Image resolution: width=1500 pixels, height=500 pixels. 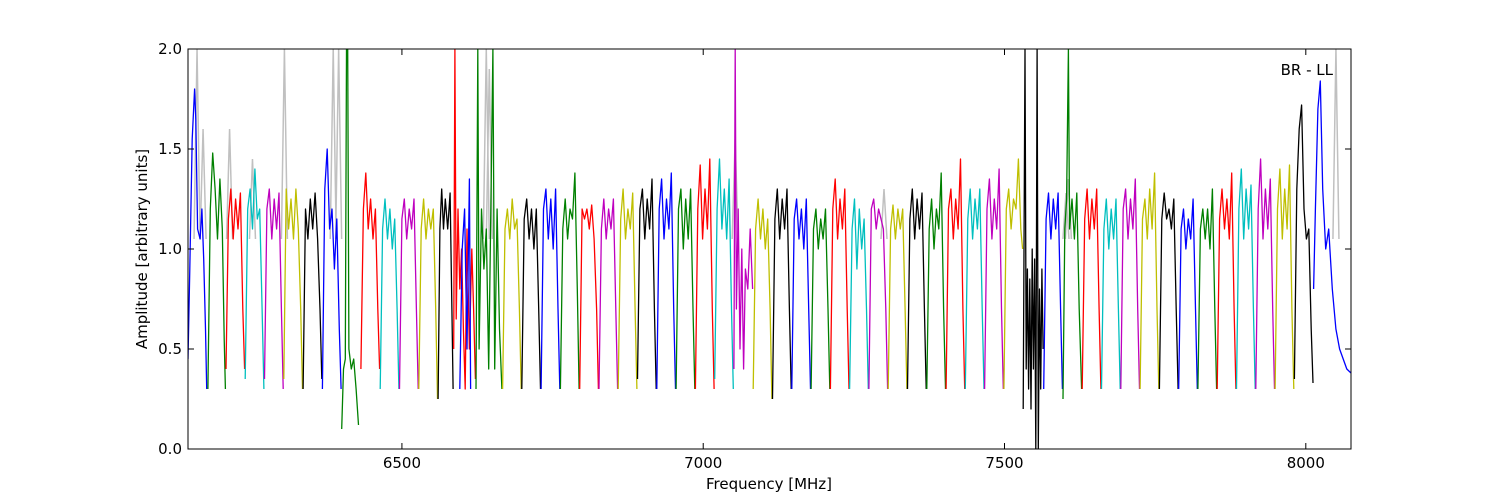 I want to click on x-tick-label-0: 6500, so click(x=402, y=463).